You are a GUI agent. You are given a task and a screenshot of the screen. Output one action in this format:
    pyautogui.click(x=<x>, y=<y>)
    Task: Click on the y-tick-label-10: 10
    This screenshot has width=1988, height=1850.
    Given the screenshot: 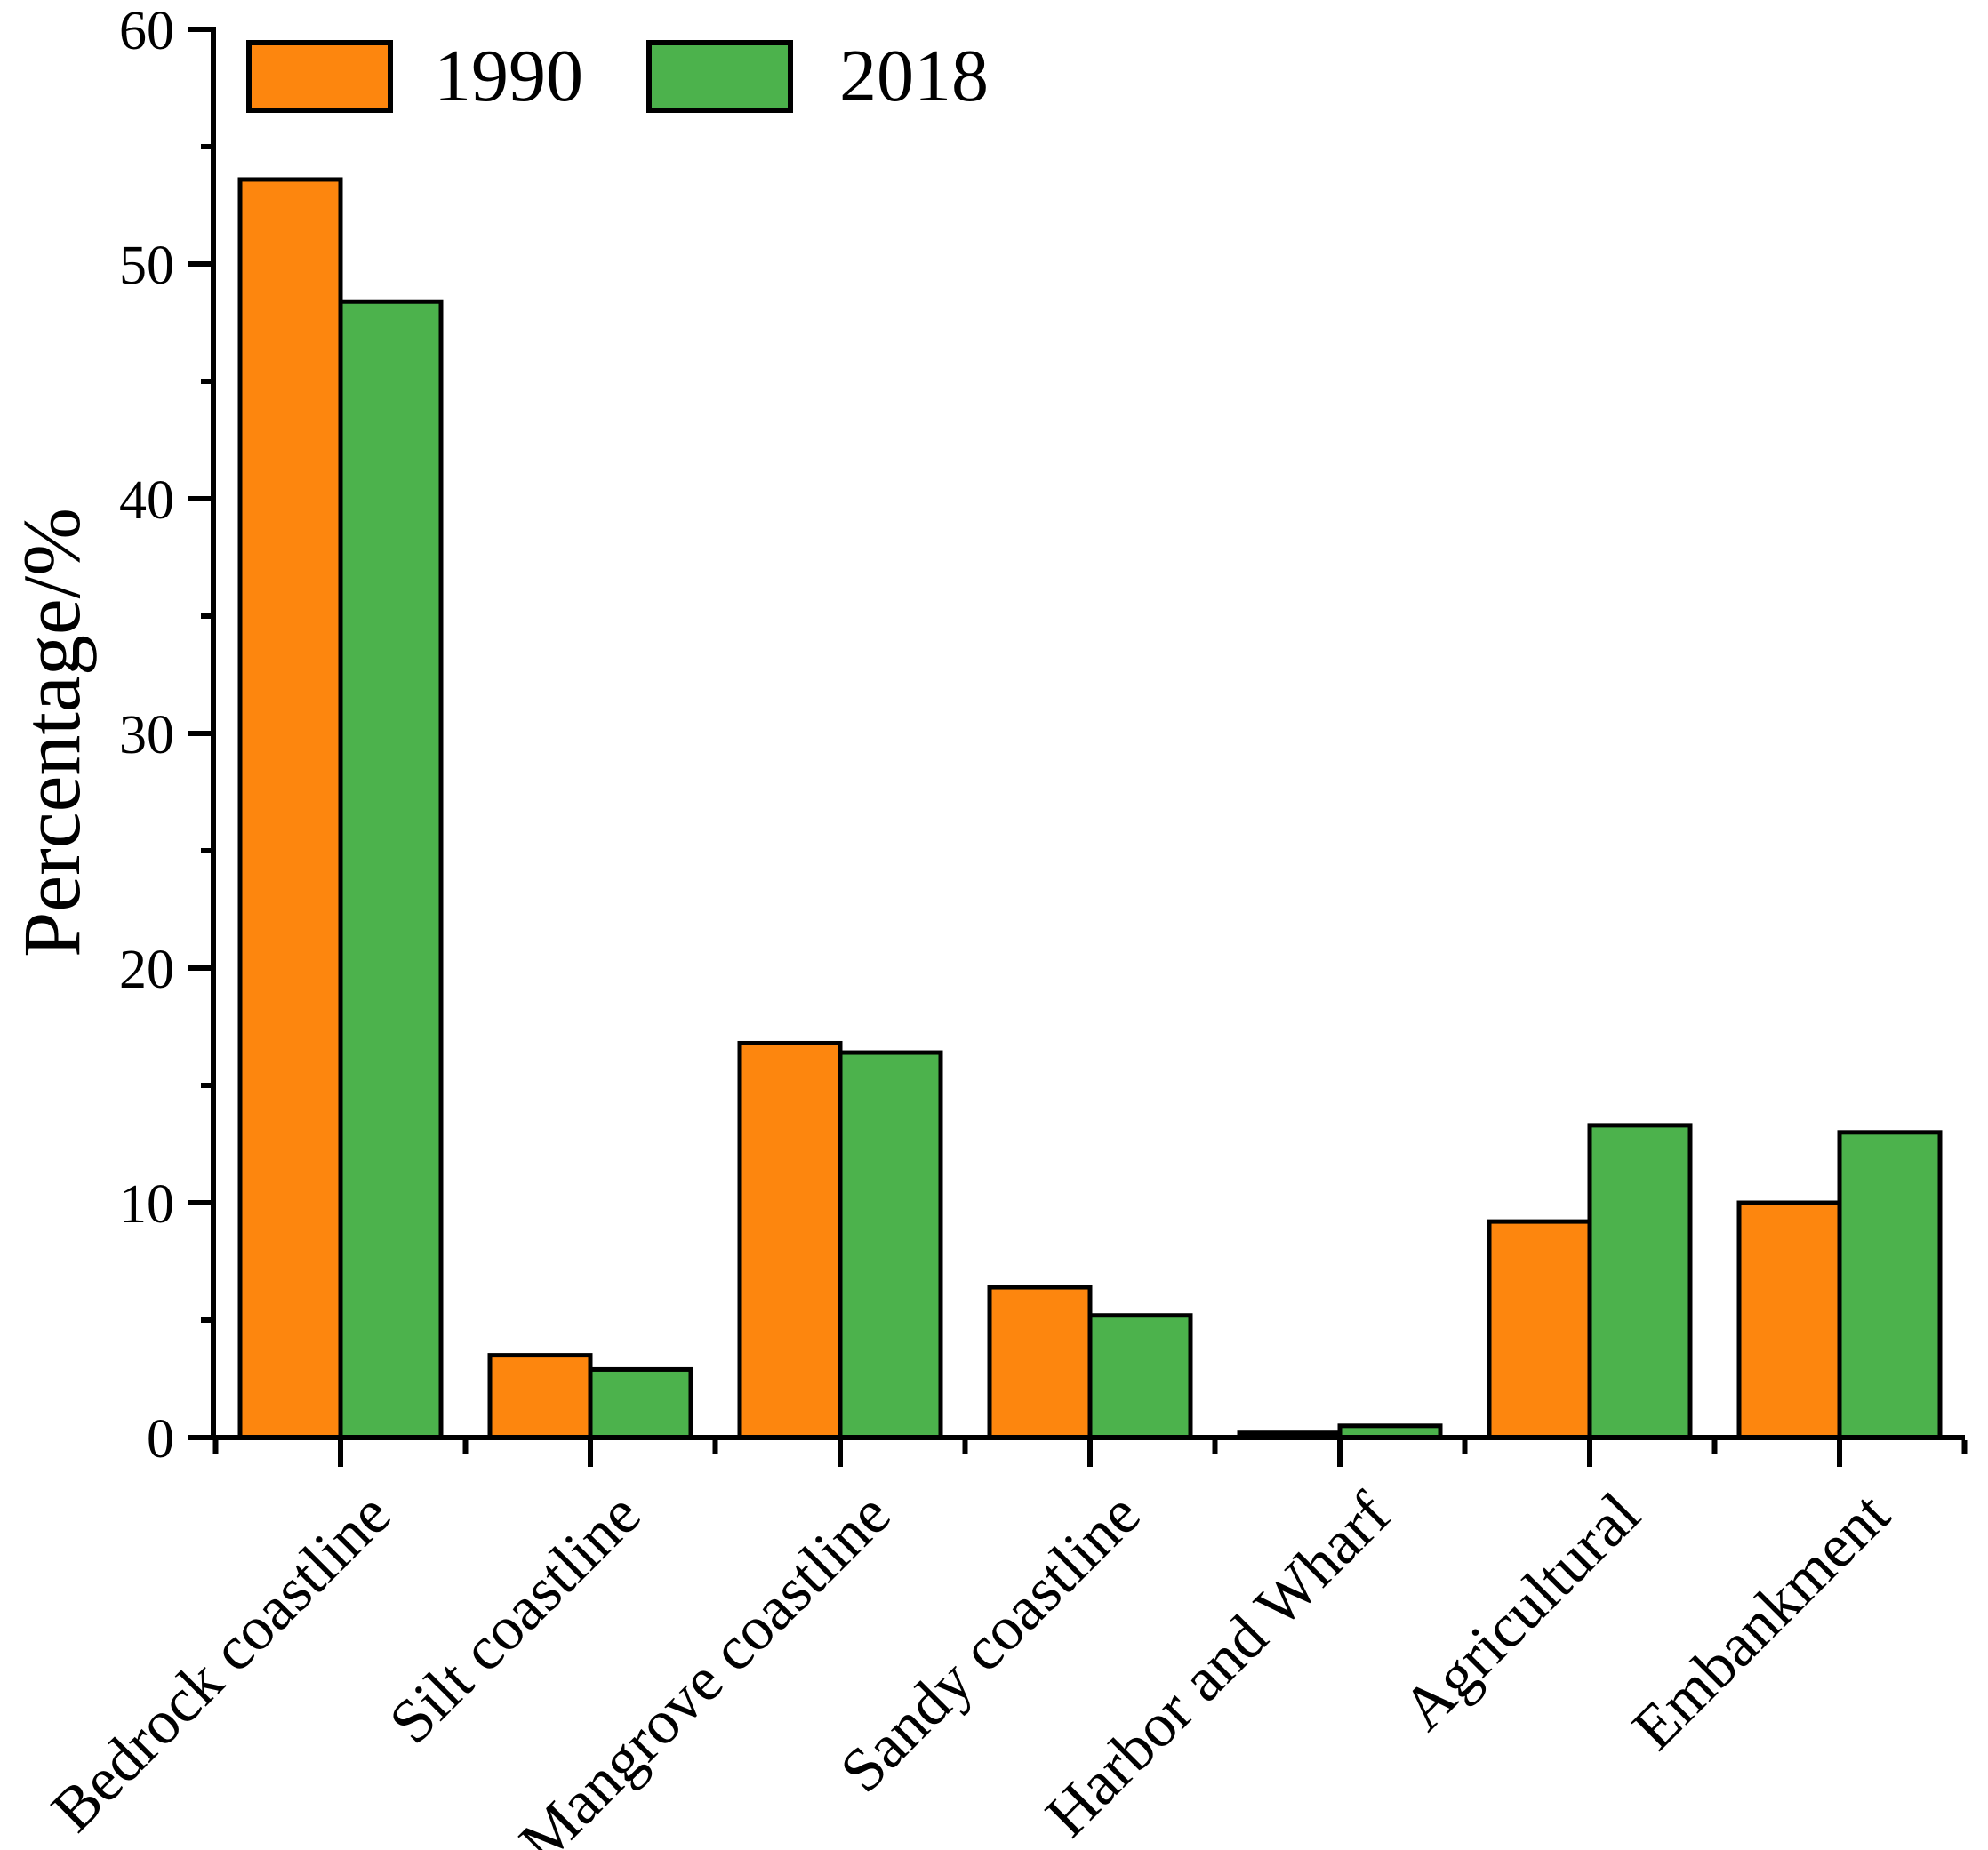 What is the action you would take?
    pyautogui.click(x=146, y=1205)
    